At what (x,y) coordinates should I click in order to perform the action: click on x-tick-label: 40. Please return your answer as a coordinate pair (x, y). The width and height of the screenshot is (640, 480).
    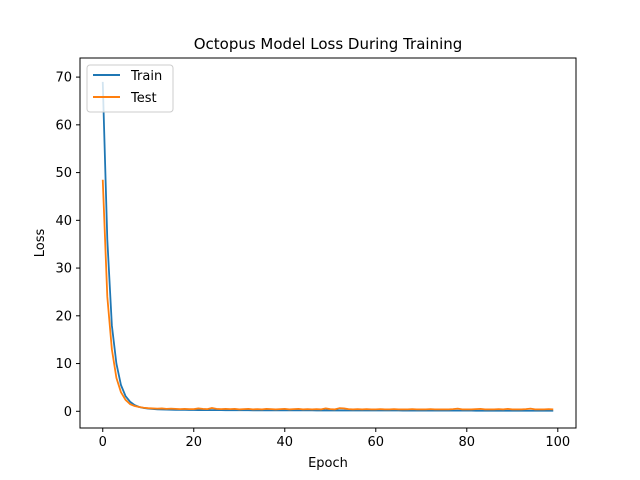
    Looking at the image, I should click on (284, 442).